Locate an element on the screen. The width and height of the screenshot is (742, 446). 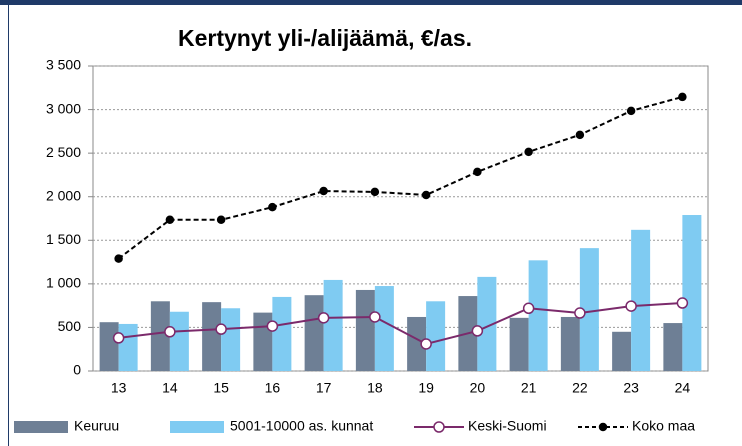
y-tick-label: 3 000 is located at coordinates (63, 108).